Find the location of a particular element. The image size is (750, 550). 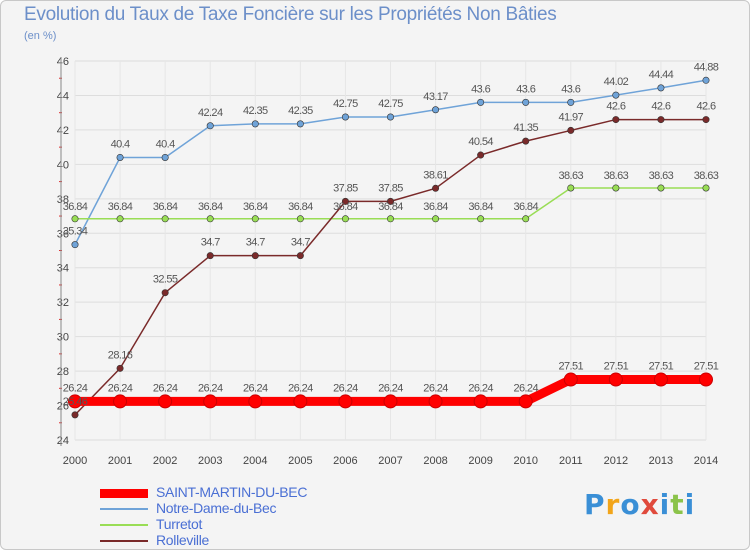

point-rolleville-2010 is located at coordinates (526, 141).